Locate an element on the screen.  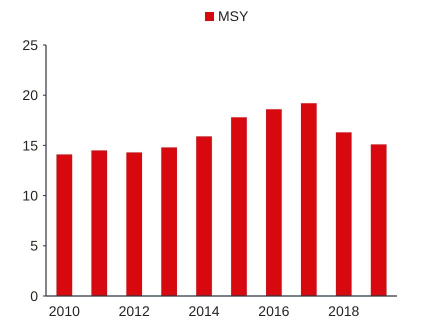
y-tick-label: 5 is located at coordinates (34, 246).